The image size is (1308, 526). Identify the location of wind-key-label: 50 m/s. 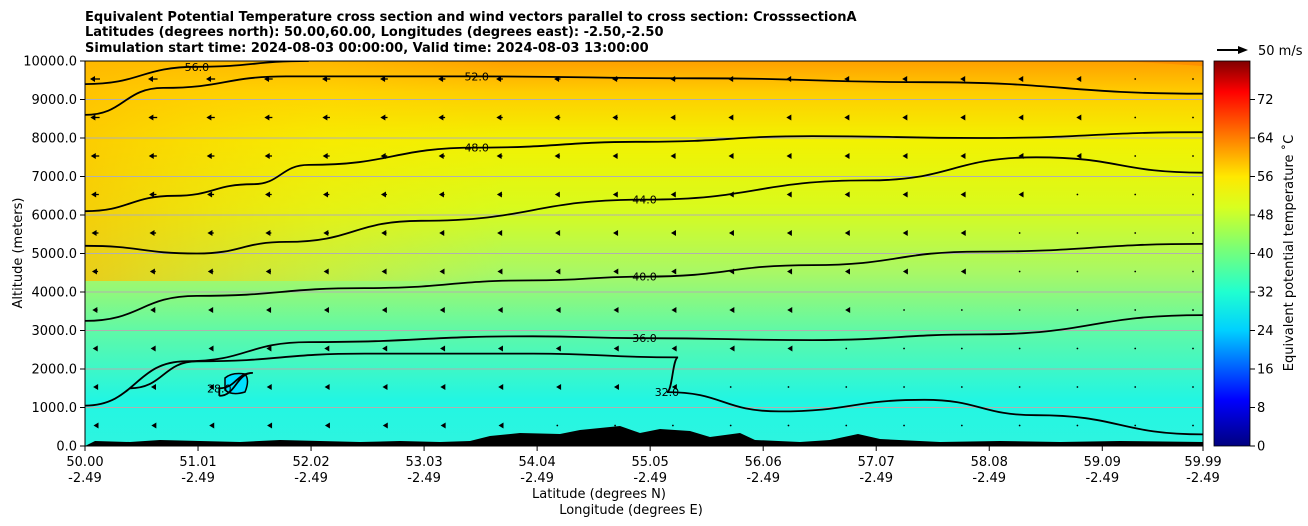
(1280, 51).